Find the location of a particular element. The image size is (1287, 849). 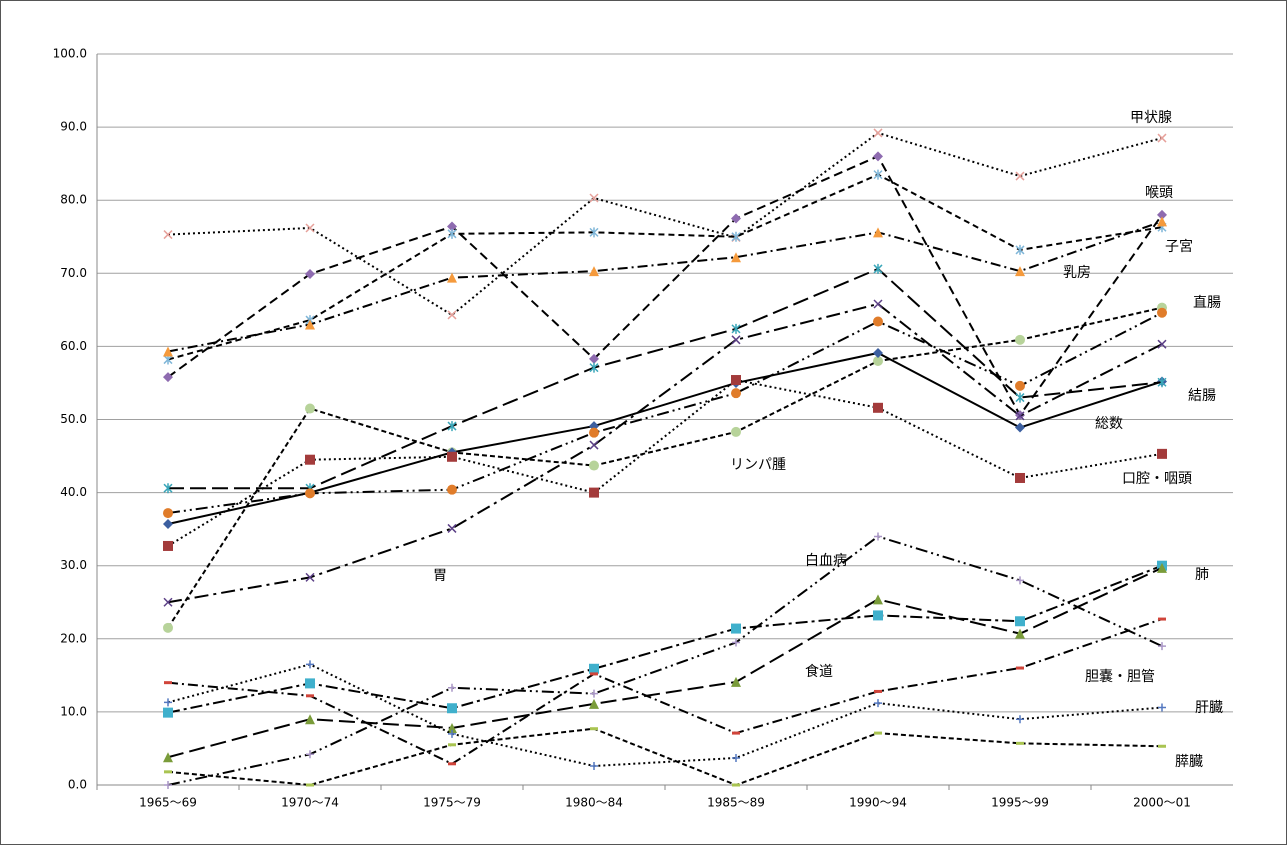

series: 膵臓 is located at coordinates (683, 757).